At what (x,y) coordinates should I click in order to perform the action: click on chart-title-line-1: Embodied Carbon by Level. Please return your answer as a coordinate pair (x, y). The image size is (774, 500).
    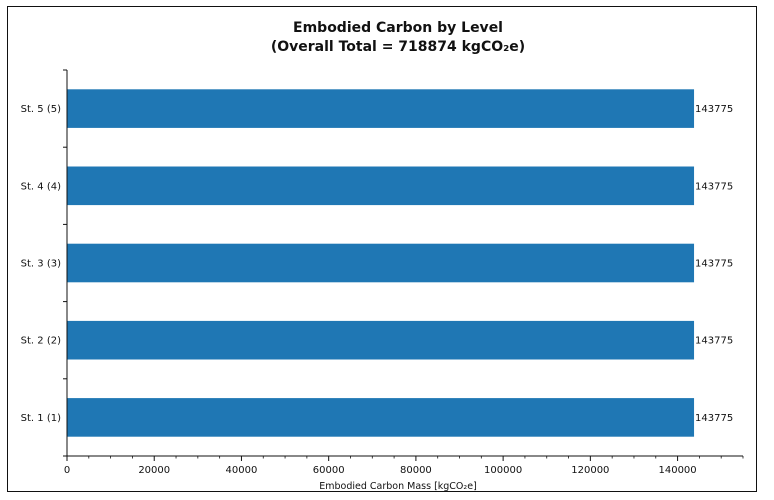
    Looking at the image, I should click on (398, 28).